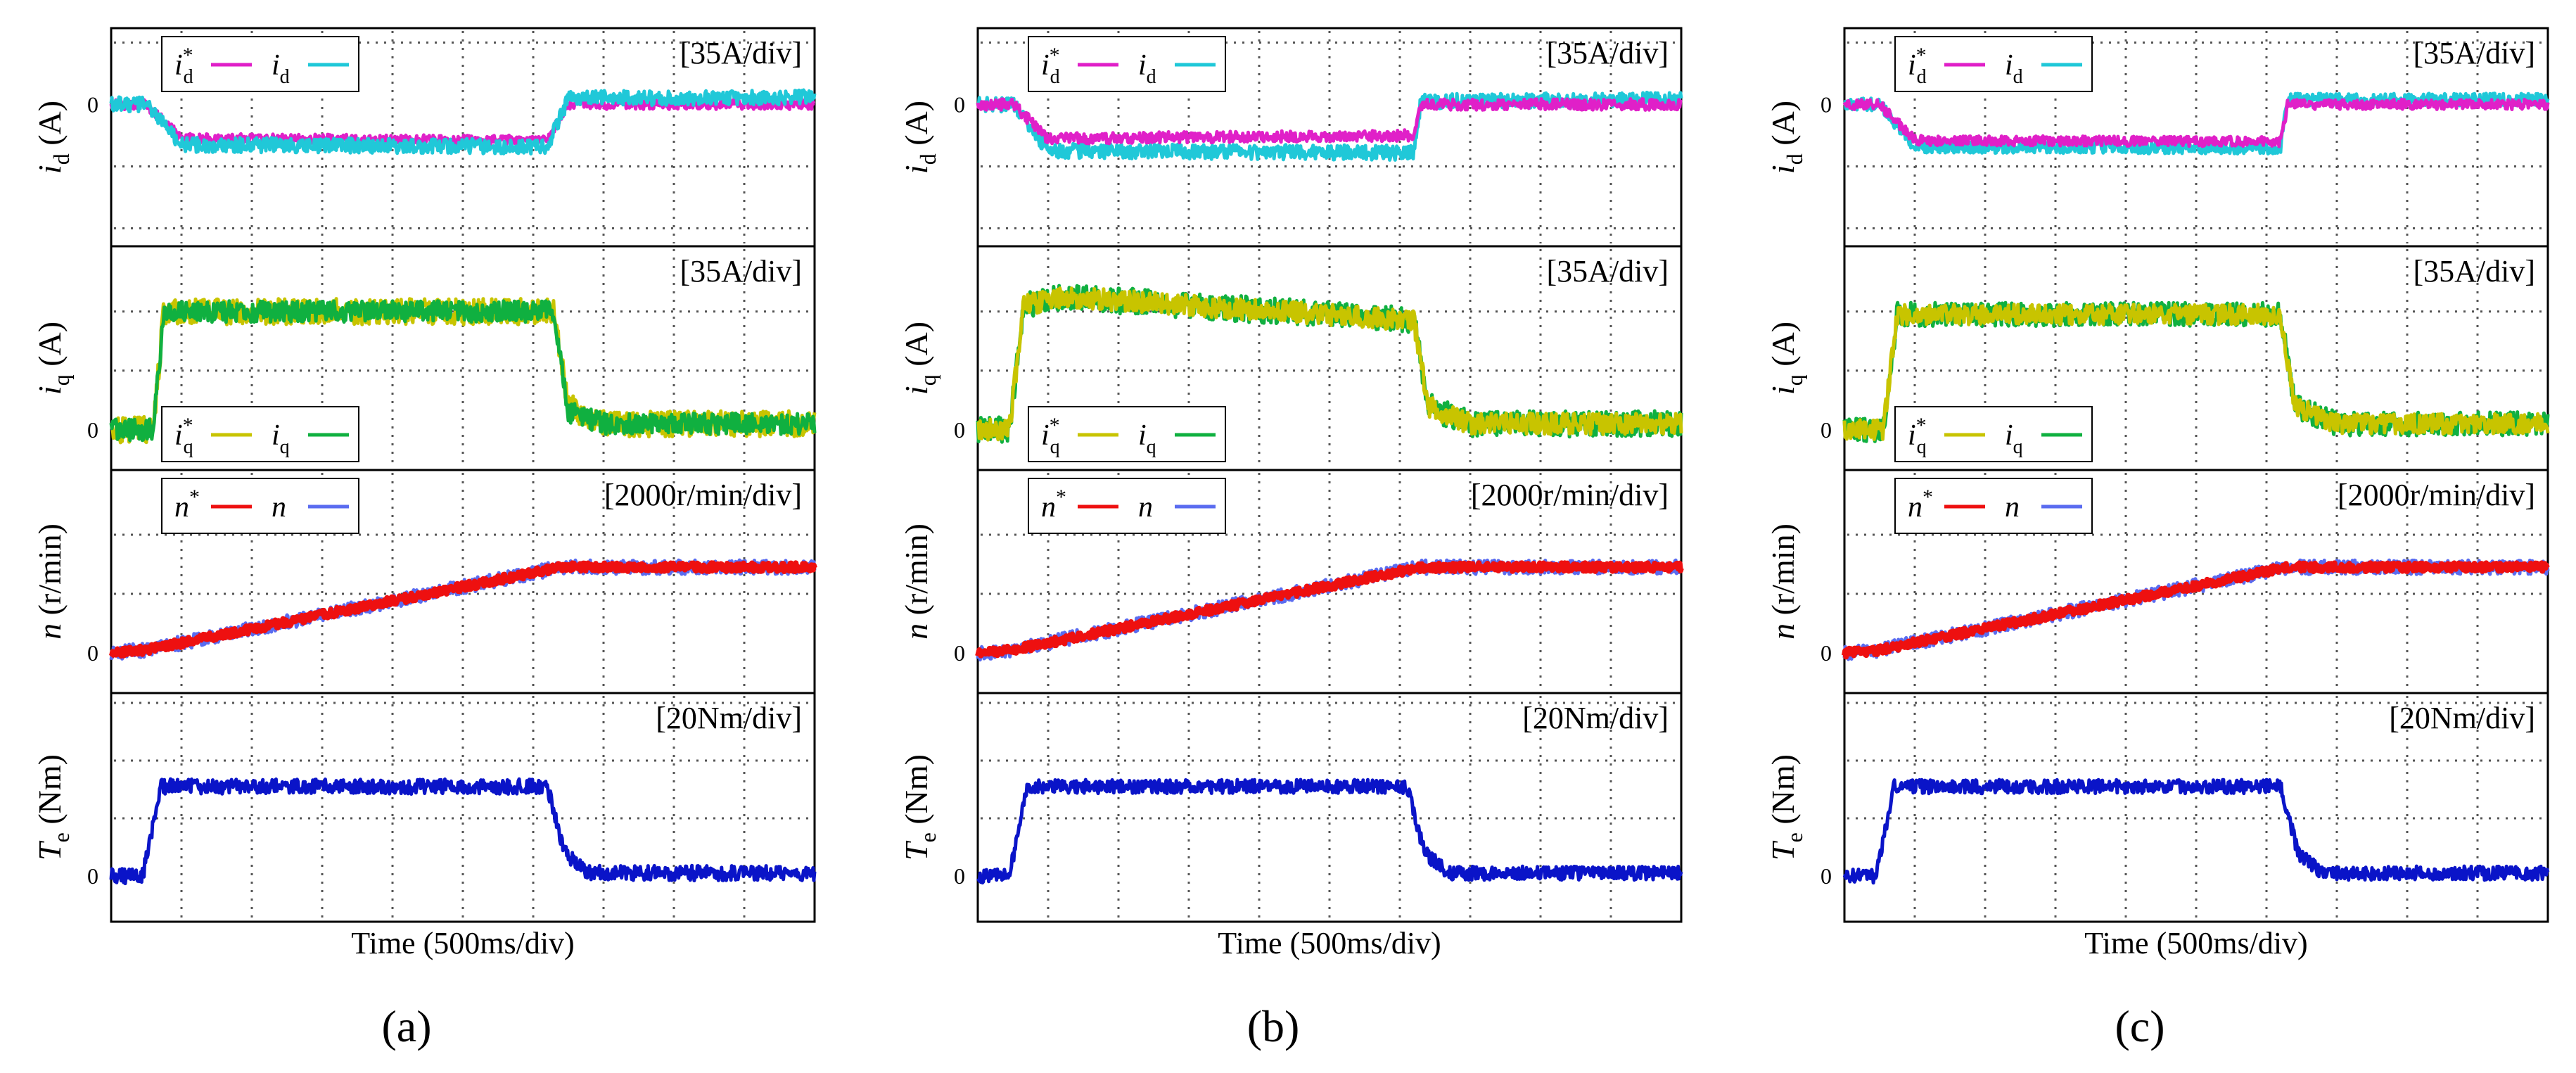 This screenshot has height=1073, width=2576. What do you see at coordinates (1273, 1026) in the screenshot?
I see `panel-label: (b)` at bounding box center [1273, 1026].